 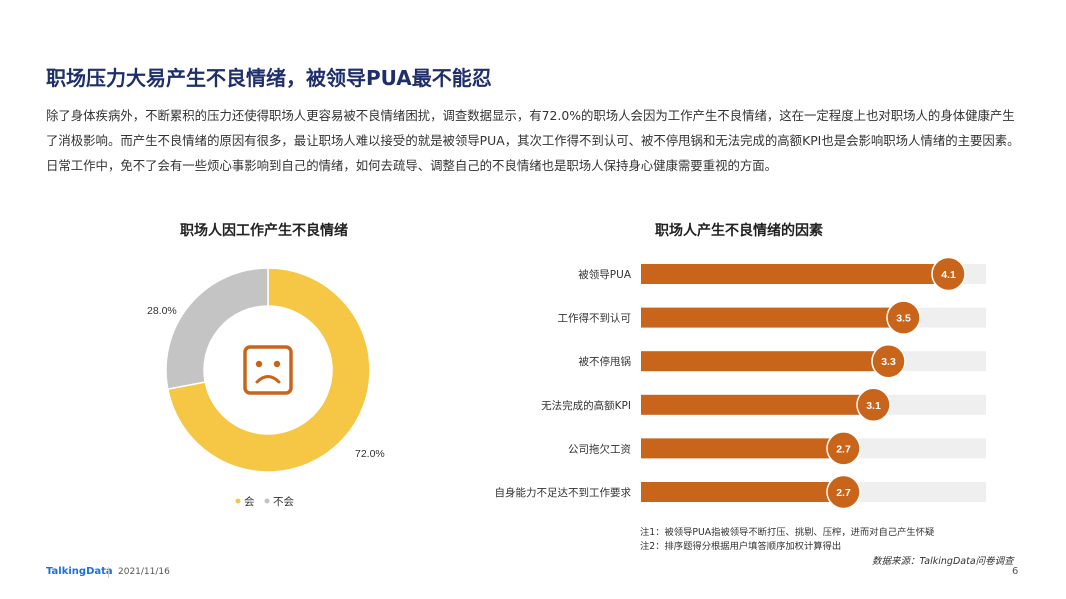 I want to click on category-label: 被领导PUA, so click(x=605, y=274).